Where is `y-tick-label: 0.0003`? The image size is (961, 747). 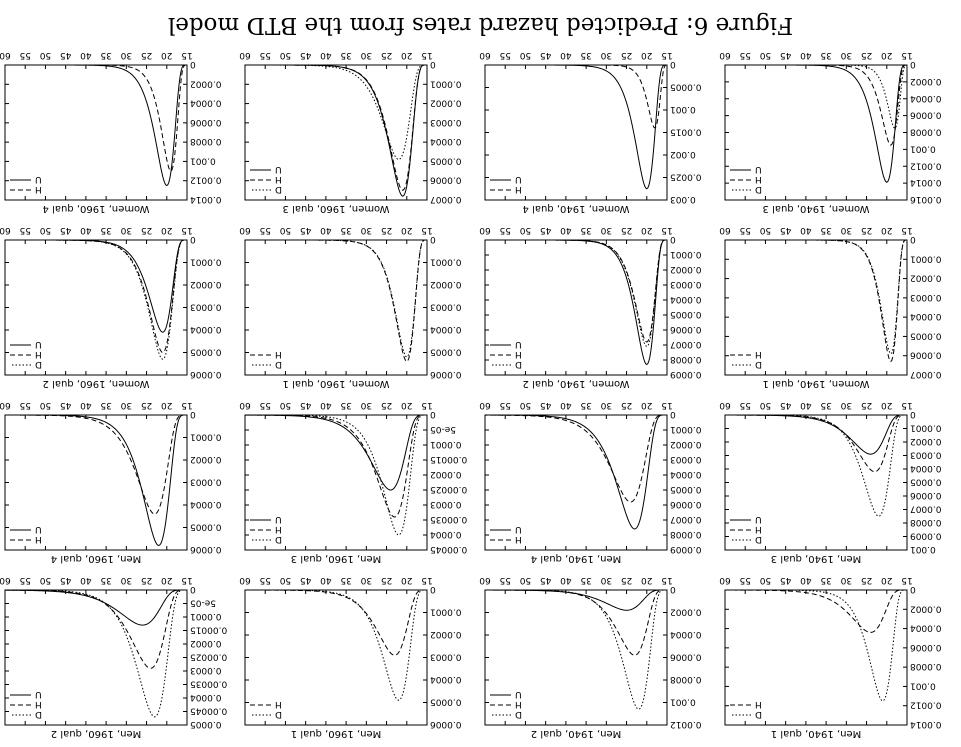 y-tick-label: 0.0003 is located at coordinates (206, 670).